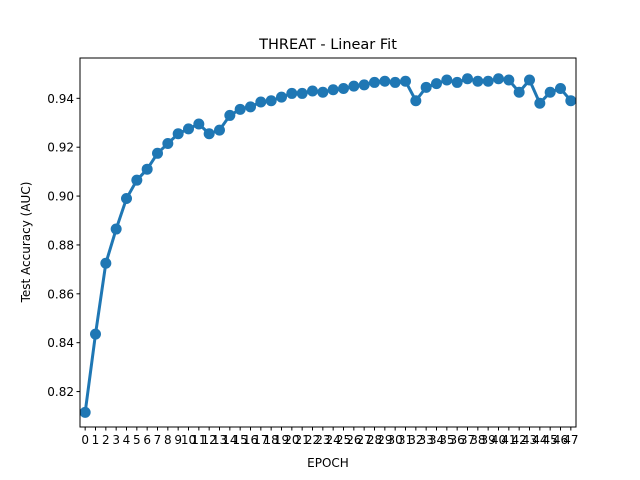 Image resolution: width=640 pixels, height=480 pixels. Describe the element at coordinates (343, 440) in the screenshot. I see `x-tick-label: 25` at that location.